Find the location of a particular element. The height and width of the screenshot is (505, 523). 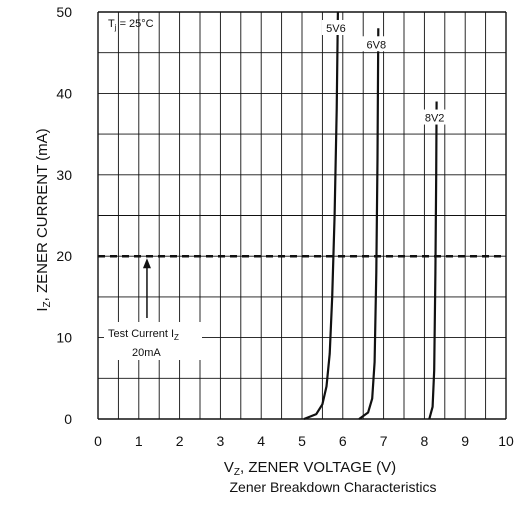

annotation-line2: 20mA is located at coordinates (146, 353).